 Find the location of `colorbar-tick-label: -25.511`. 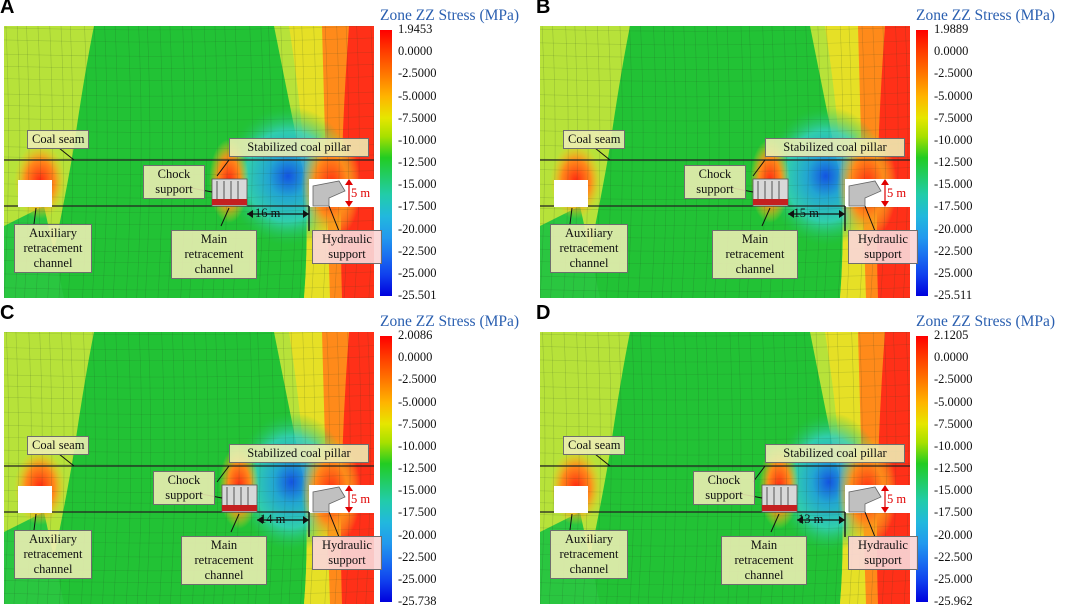

colorbar-tick-label: -25.511 is located at coordinates (953, 295).